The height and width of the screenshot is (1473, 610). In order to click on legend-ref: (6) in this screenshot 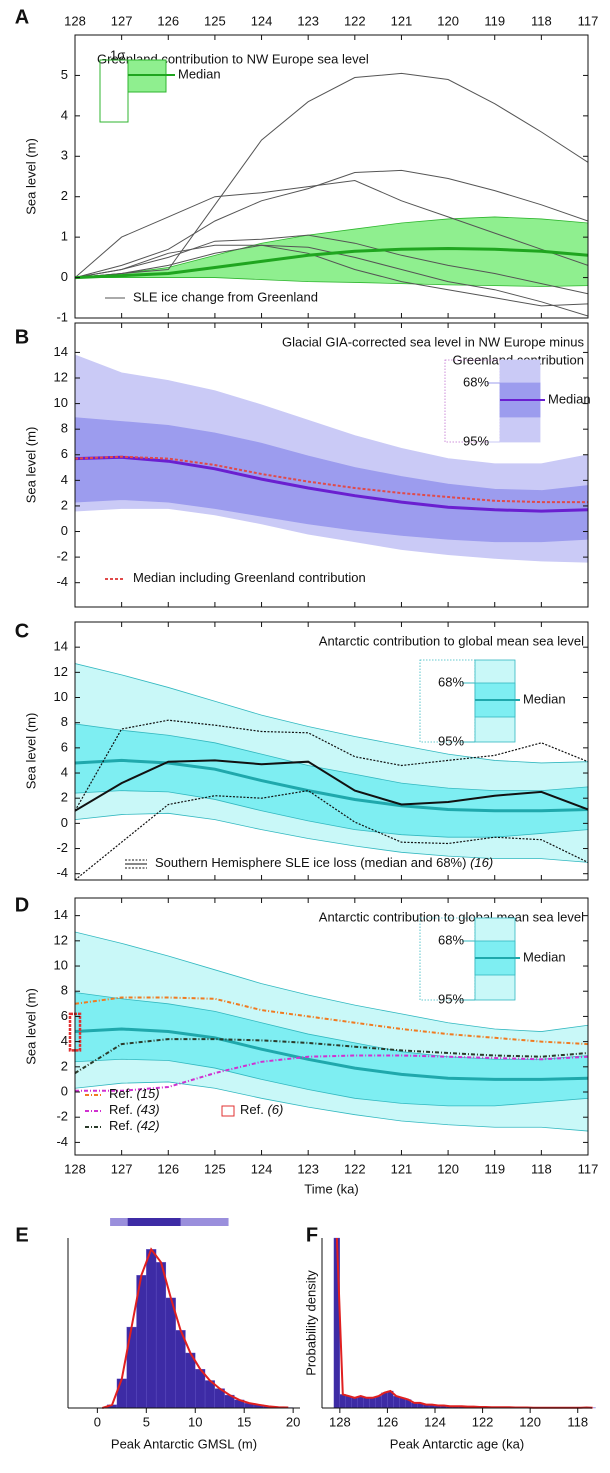, I will do `click(275, 1109)`.